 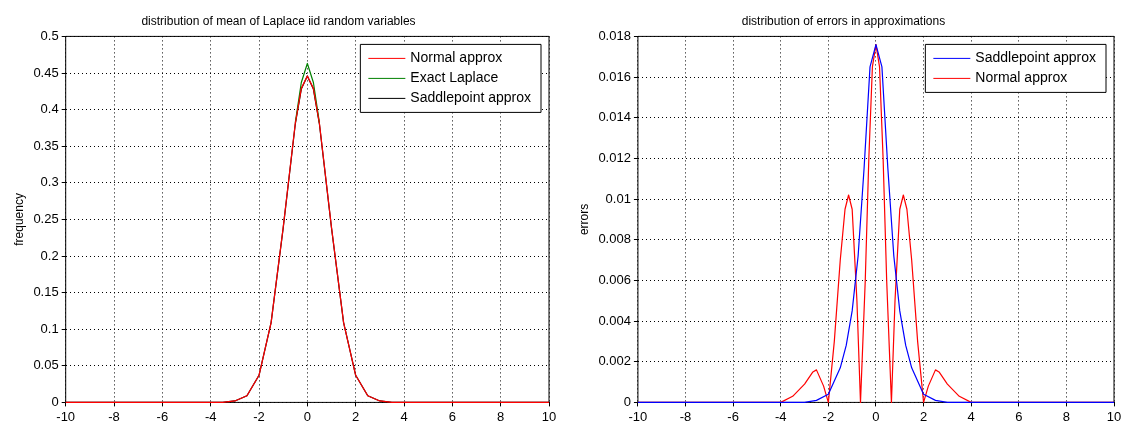 I want to click on y-tick-label: 0.2, so click(x=49, y=255).